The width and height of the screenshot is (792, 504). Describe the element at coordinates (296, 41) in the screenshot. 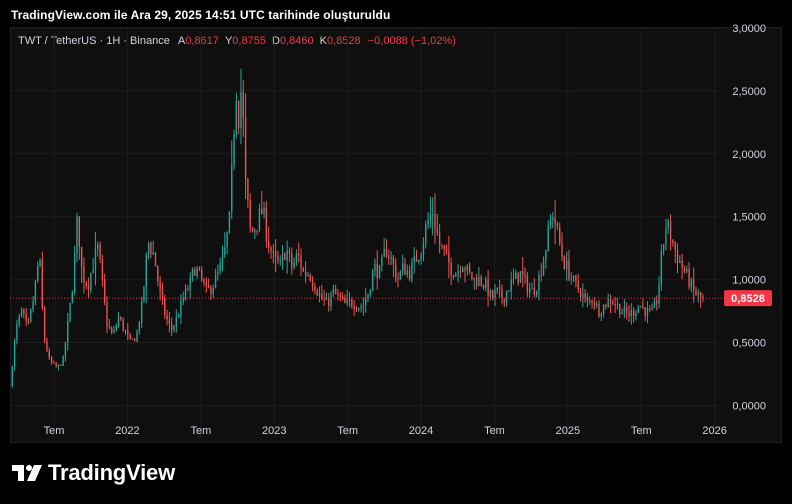

I see `low-value: 0,8460` at that location.